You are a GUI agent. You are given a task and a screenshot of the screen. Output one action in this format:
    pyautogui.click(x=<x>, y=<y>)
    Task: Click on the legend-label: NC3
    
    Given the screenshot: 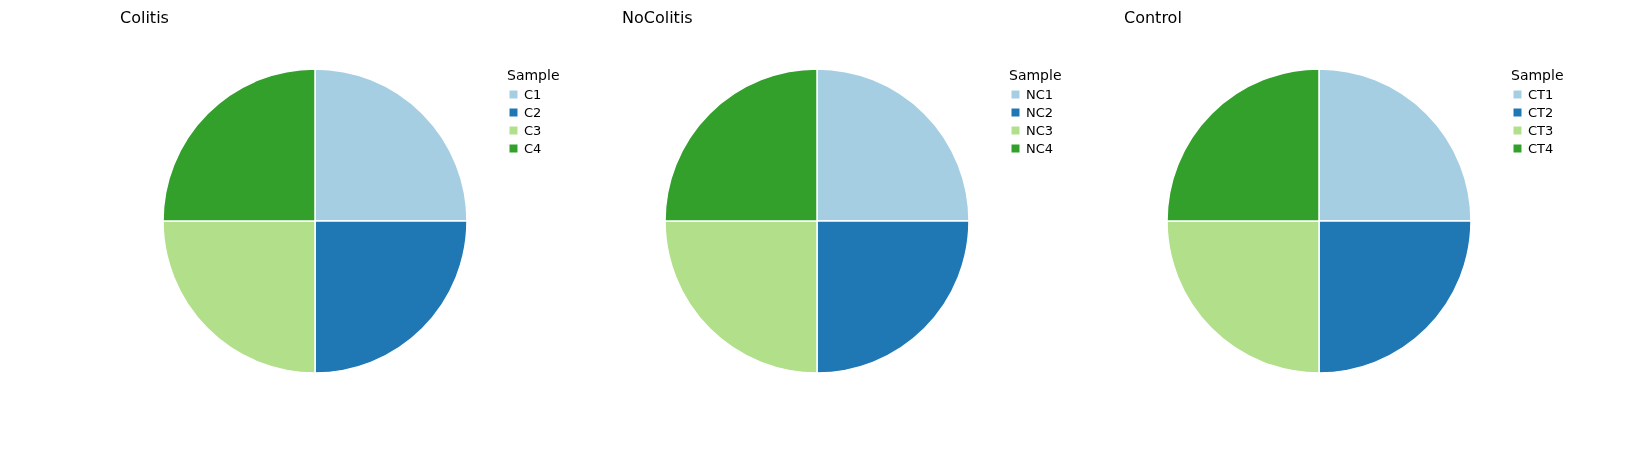 What is the action you would take?
    pyautogui.click(x=1040, y=130)
    